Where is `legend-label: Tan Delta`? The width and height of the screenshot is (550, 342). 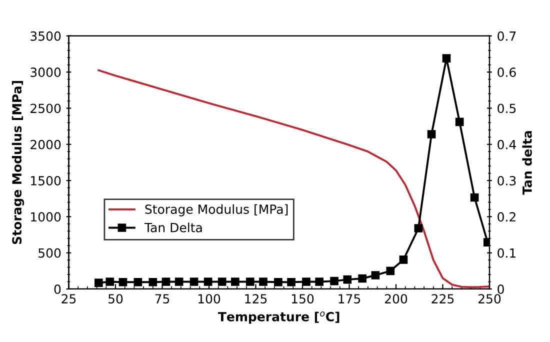 legend-label: Tan Delta is located at coordinates (173, 227).